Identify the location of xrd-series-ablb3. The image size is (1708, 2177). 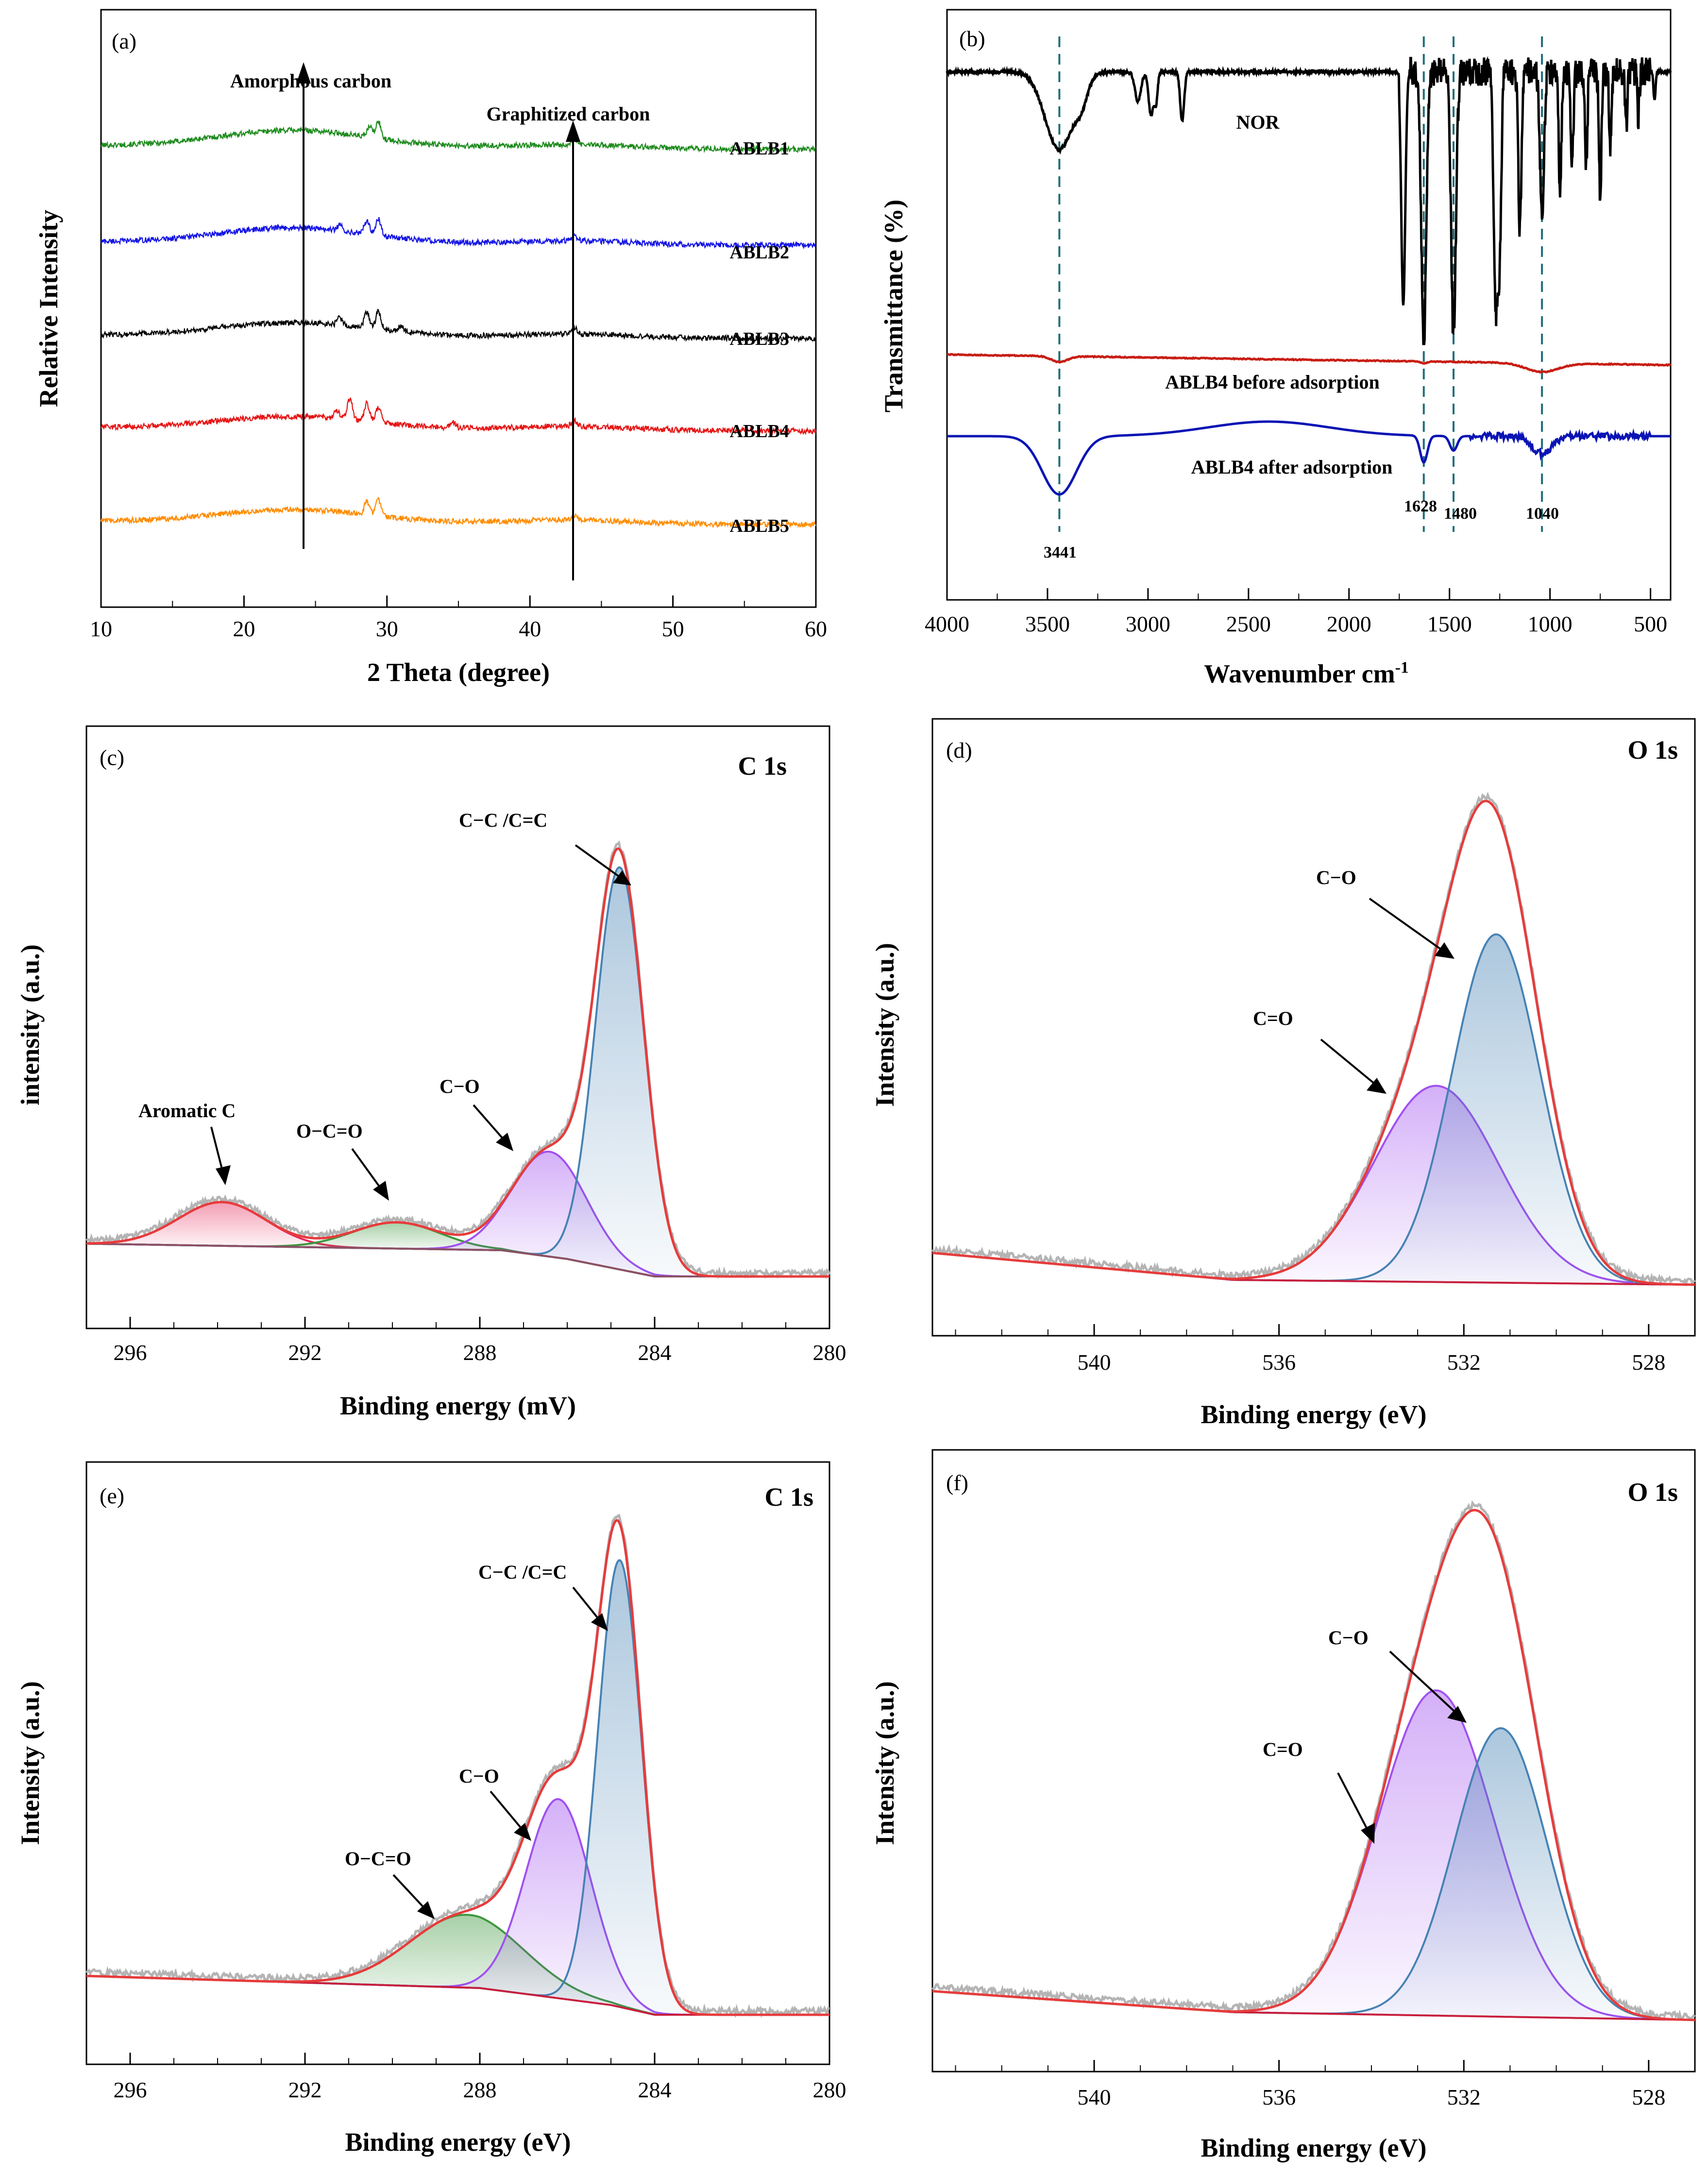
(459, 325).